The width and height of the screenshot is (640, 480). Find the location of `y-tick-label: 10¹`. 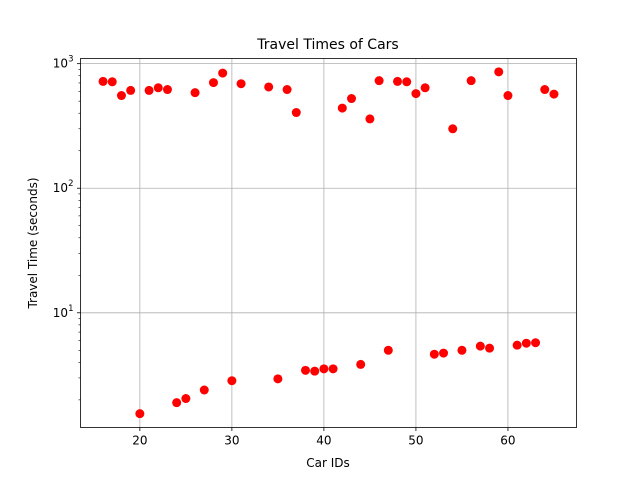

y-tick-label: 10¹ is located at coordinates (63, 312).